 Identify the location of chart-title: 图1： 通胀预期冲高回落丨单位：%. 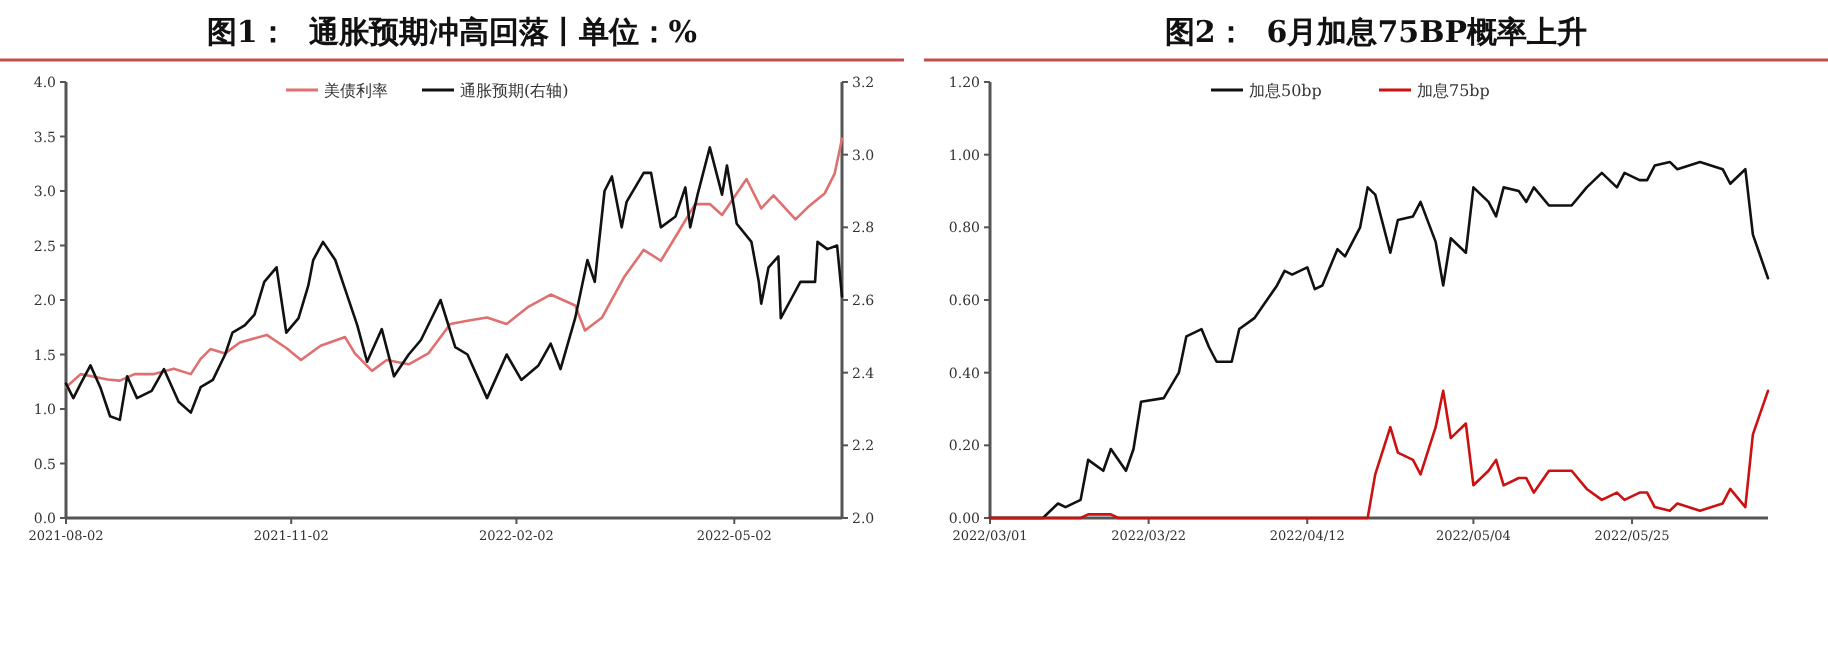
(452, 32).